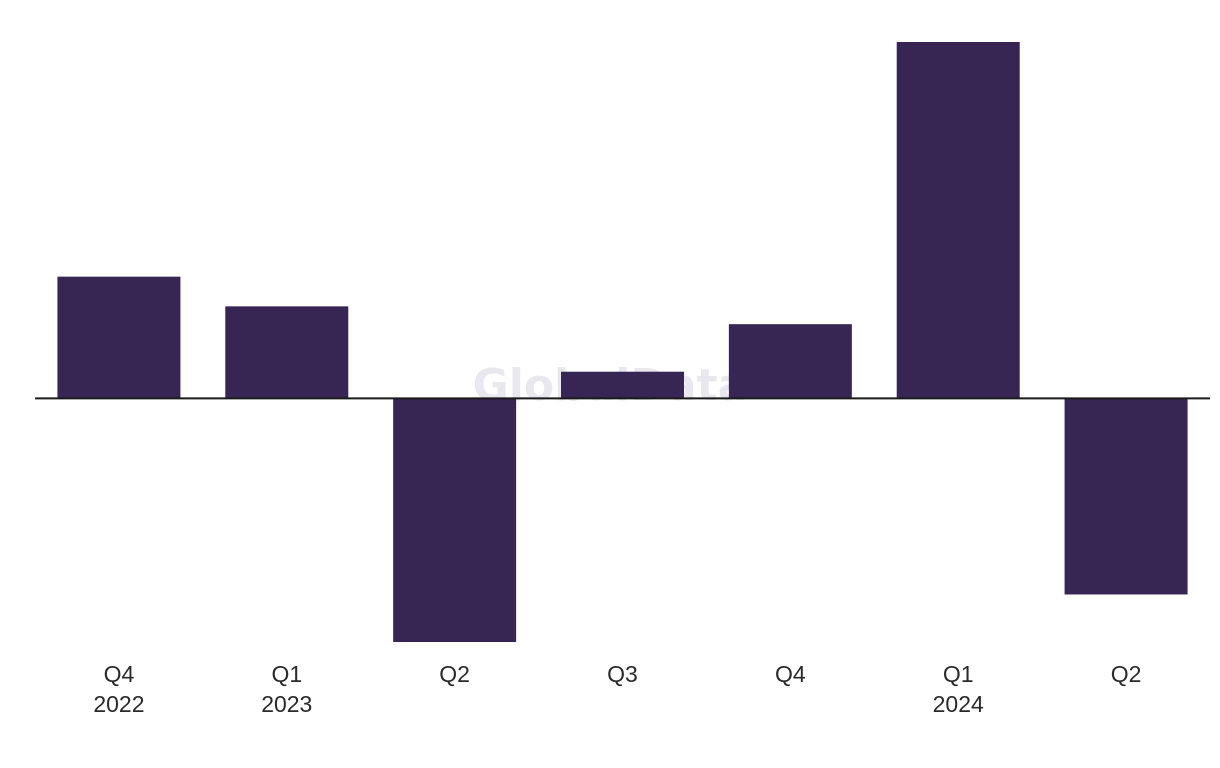  Describe the element at coordinates (286, 704) in the screenshot. I see `x-tick-year-1: 2023` at that location.